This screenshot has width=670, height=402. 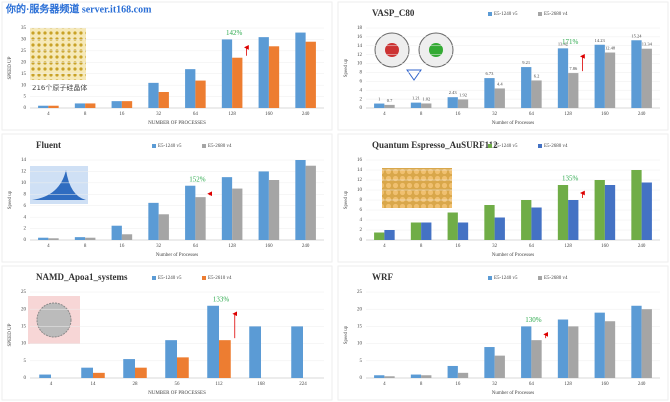 I want to click on data-label: 4.4, so click(x=500, y=83).